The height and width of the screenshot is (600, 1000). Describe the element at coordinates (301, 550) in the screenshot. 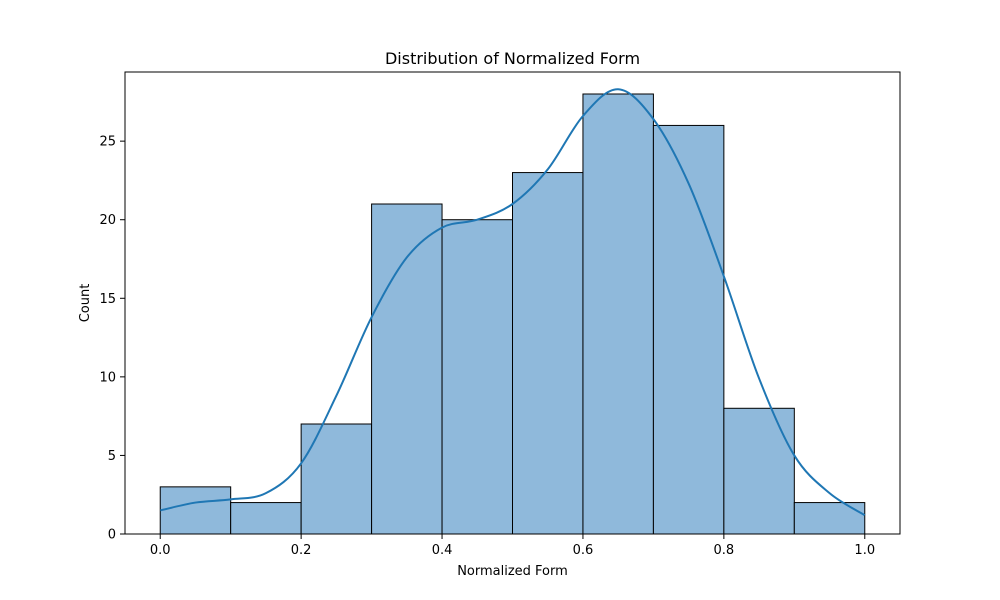

I see `x-tick-label-1: 0.2` at that location.